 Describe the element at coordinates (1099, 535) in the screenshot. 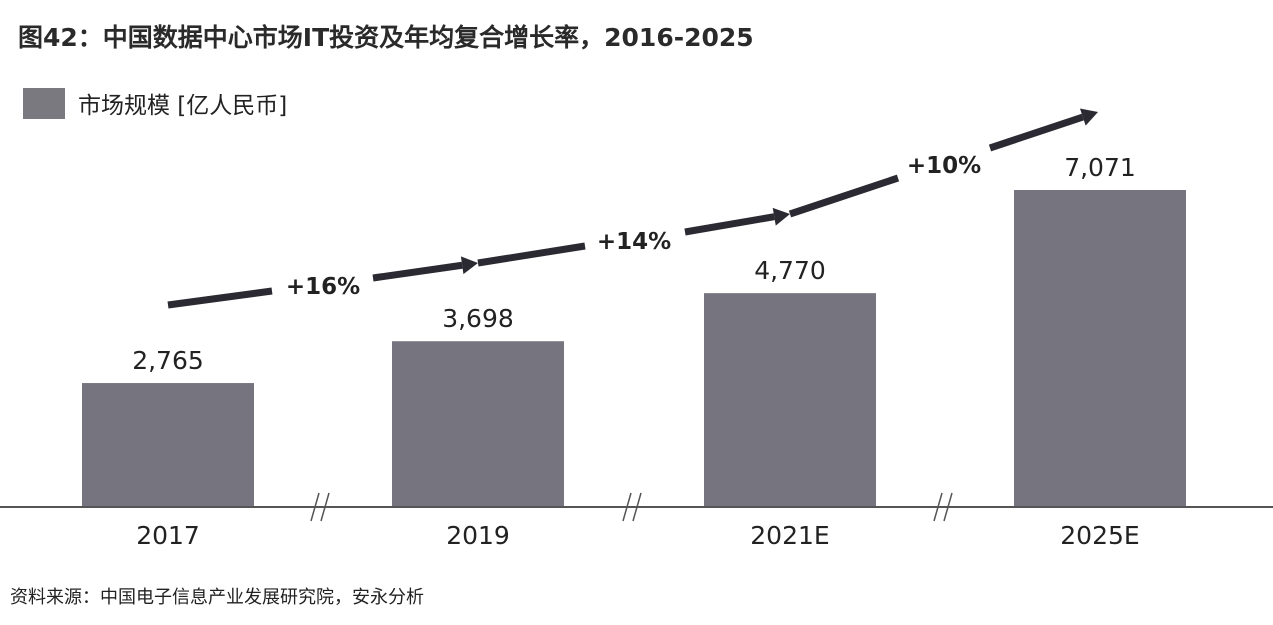

I see `x-tick-label: 2025E` at that location.